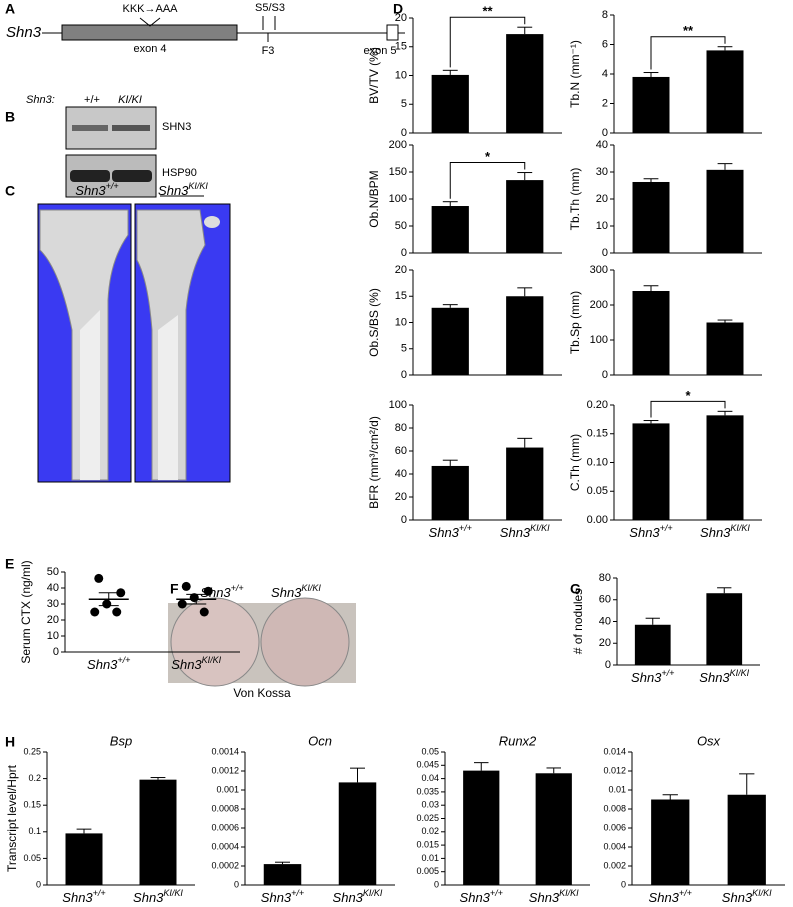 This screenshot has width=793, height=907. What do you see at coordinates (614, 751) in the screenshot?
I see `y-tick-label: 0.014` at bounding box center [614, 751].